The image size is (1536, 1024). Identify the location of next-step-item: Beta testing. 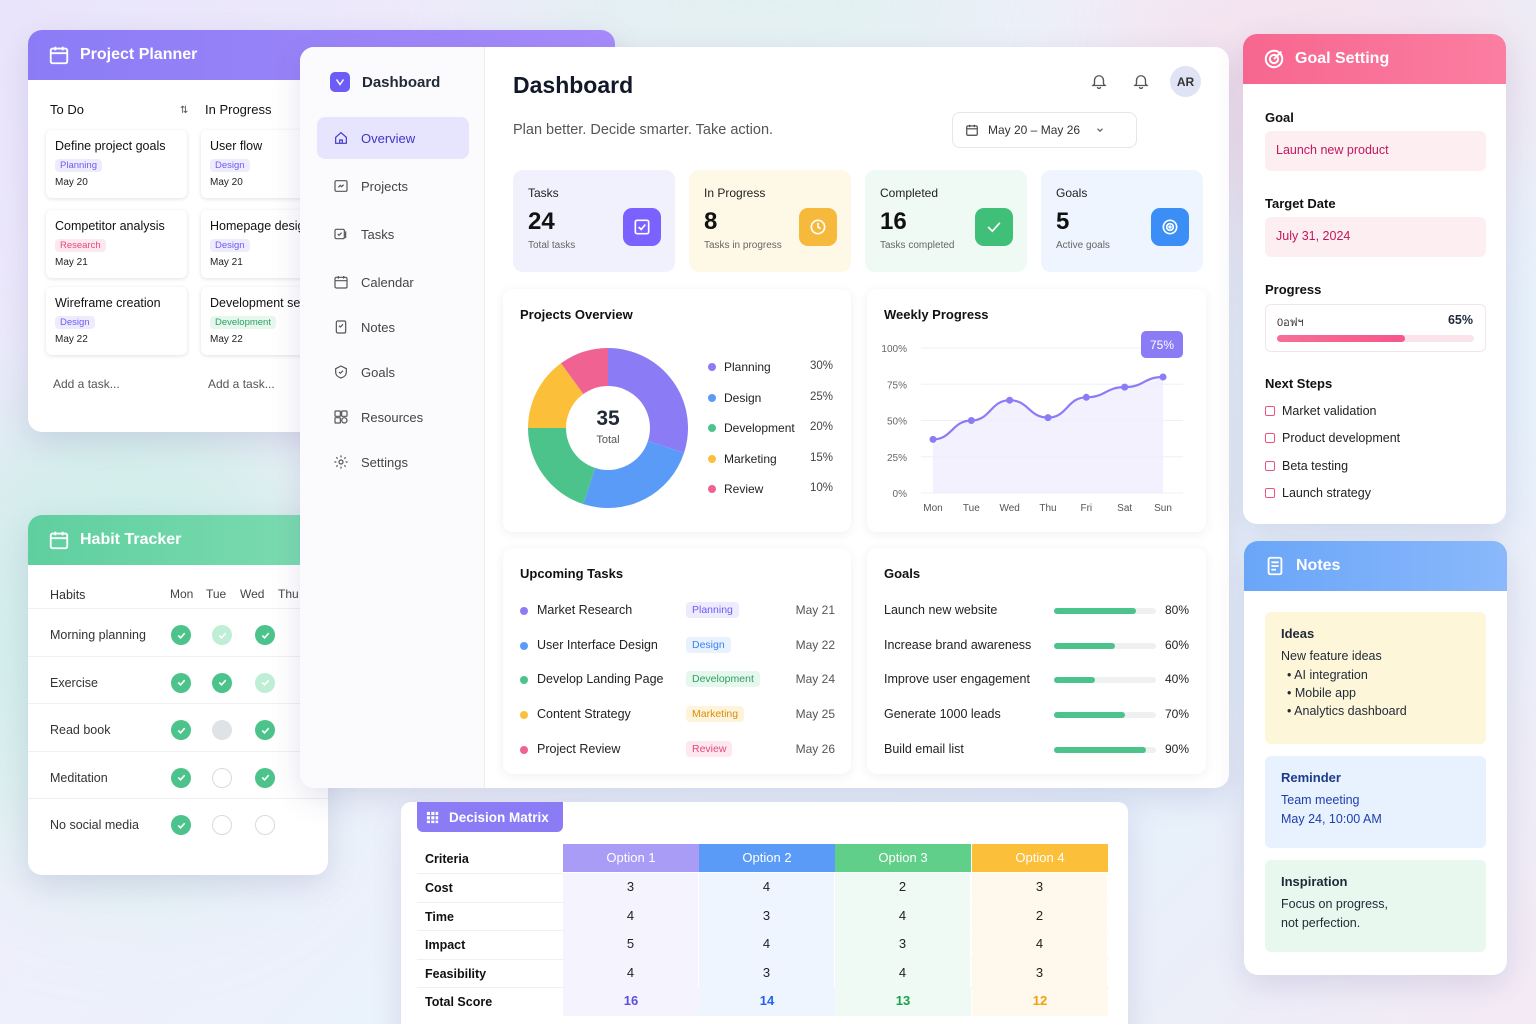
(1306, 466).